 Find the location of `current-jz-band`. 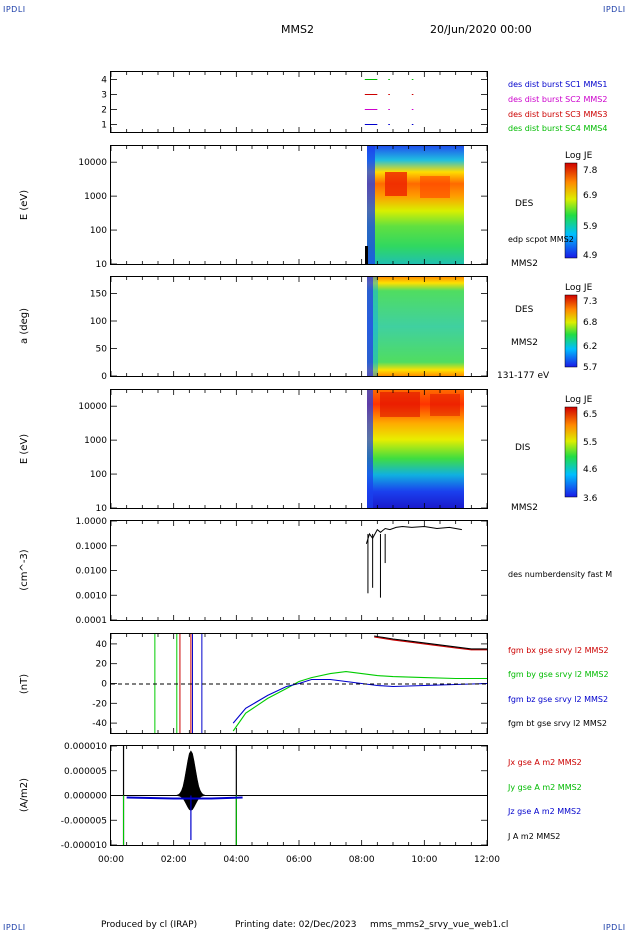

current-jz-band is located at coordinates (184, 798).